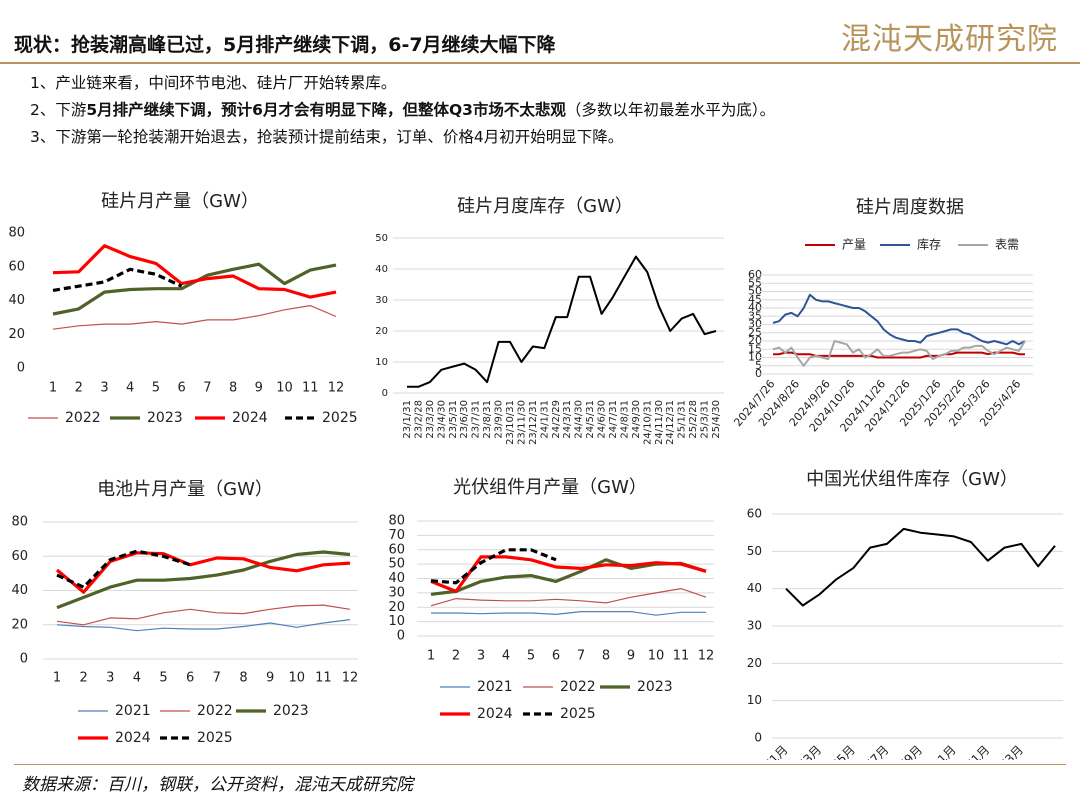  I want to click on x-tick-label: 24/12/31, so click(670, 422).